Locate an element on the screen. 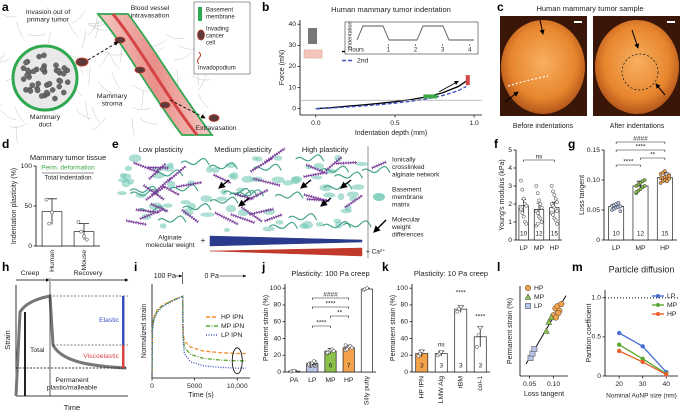 Image resolution: width=682 pixels, height=420 pixels. y-tick-label: 2 is located at coordinates (510, 204).